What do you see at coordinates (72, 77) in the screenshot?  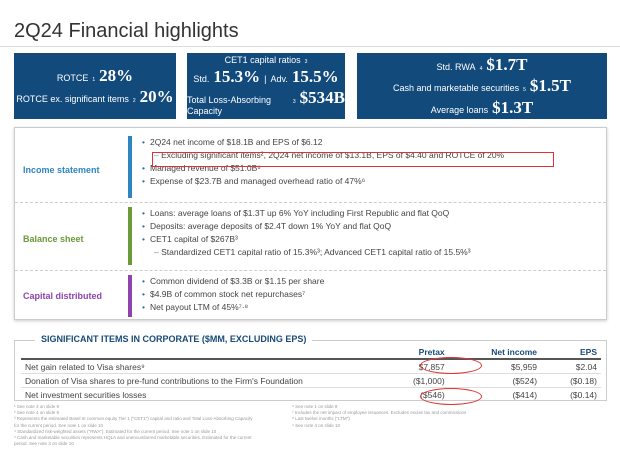 I see `rotce-label: ROTCE` at bounding box center [72, 77].